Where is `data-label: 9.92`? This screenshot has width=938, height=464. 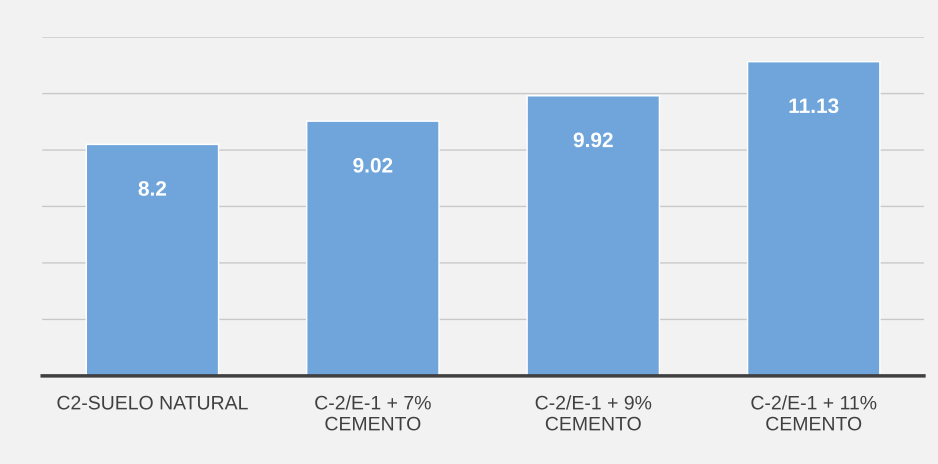 data-label: 9.92 is located at coordinates (593, 140).